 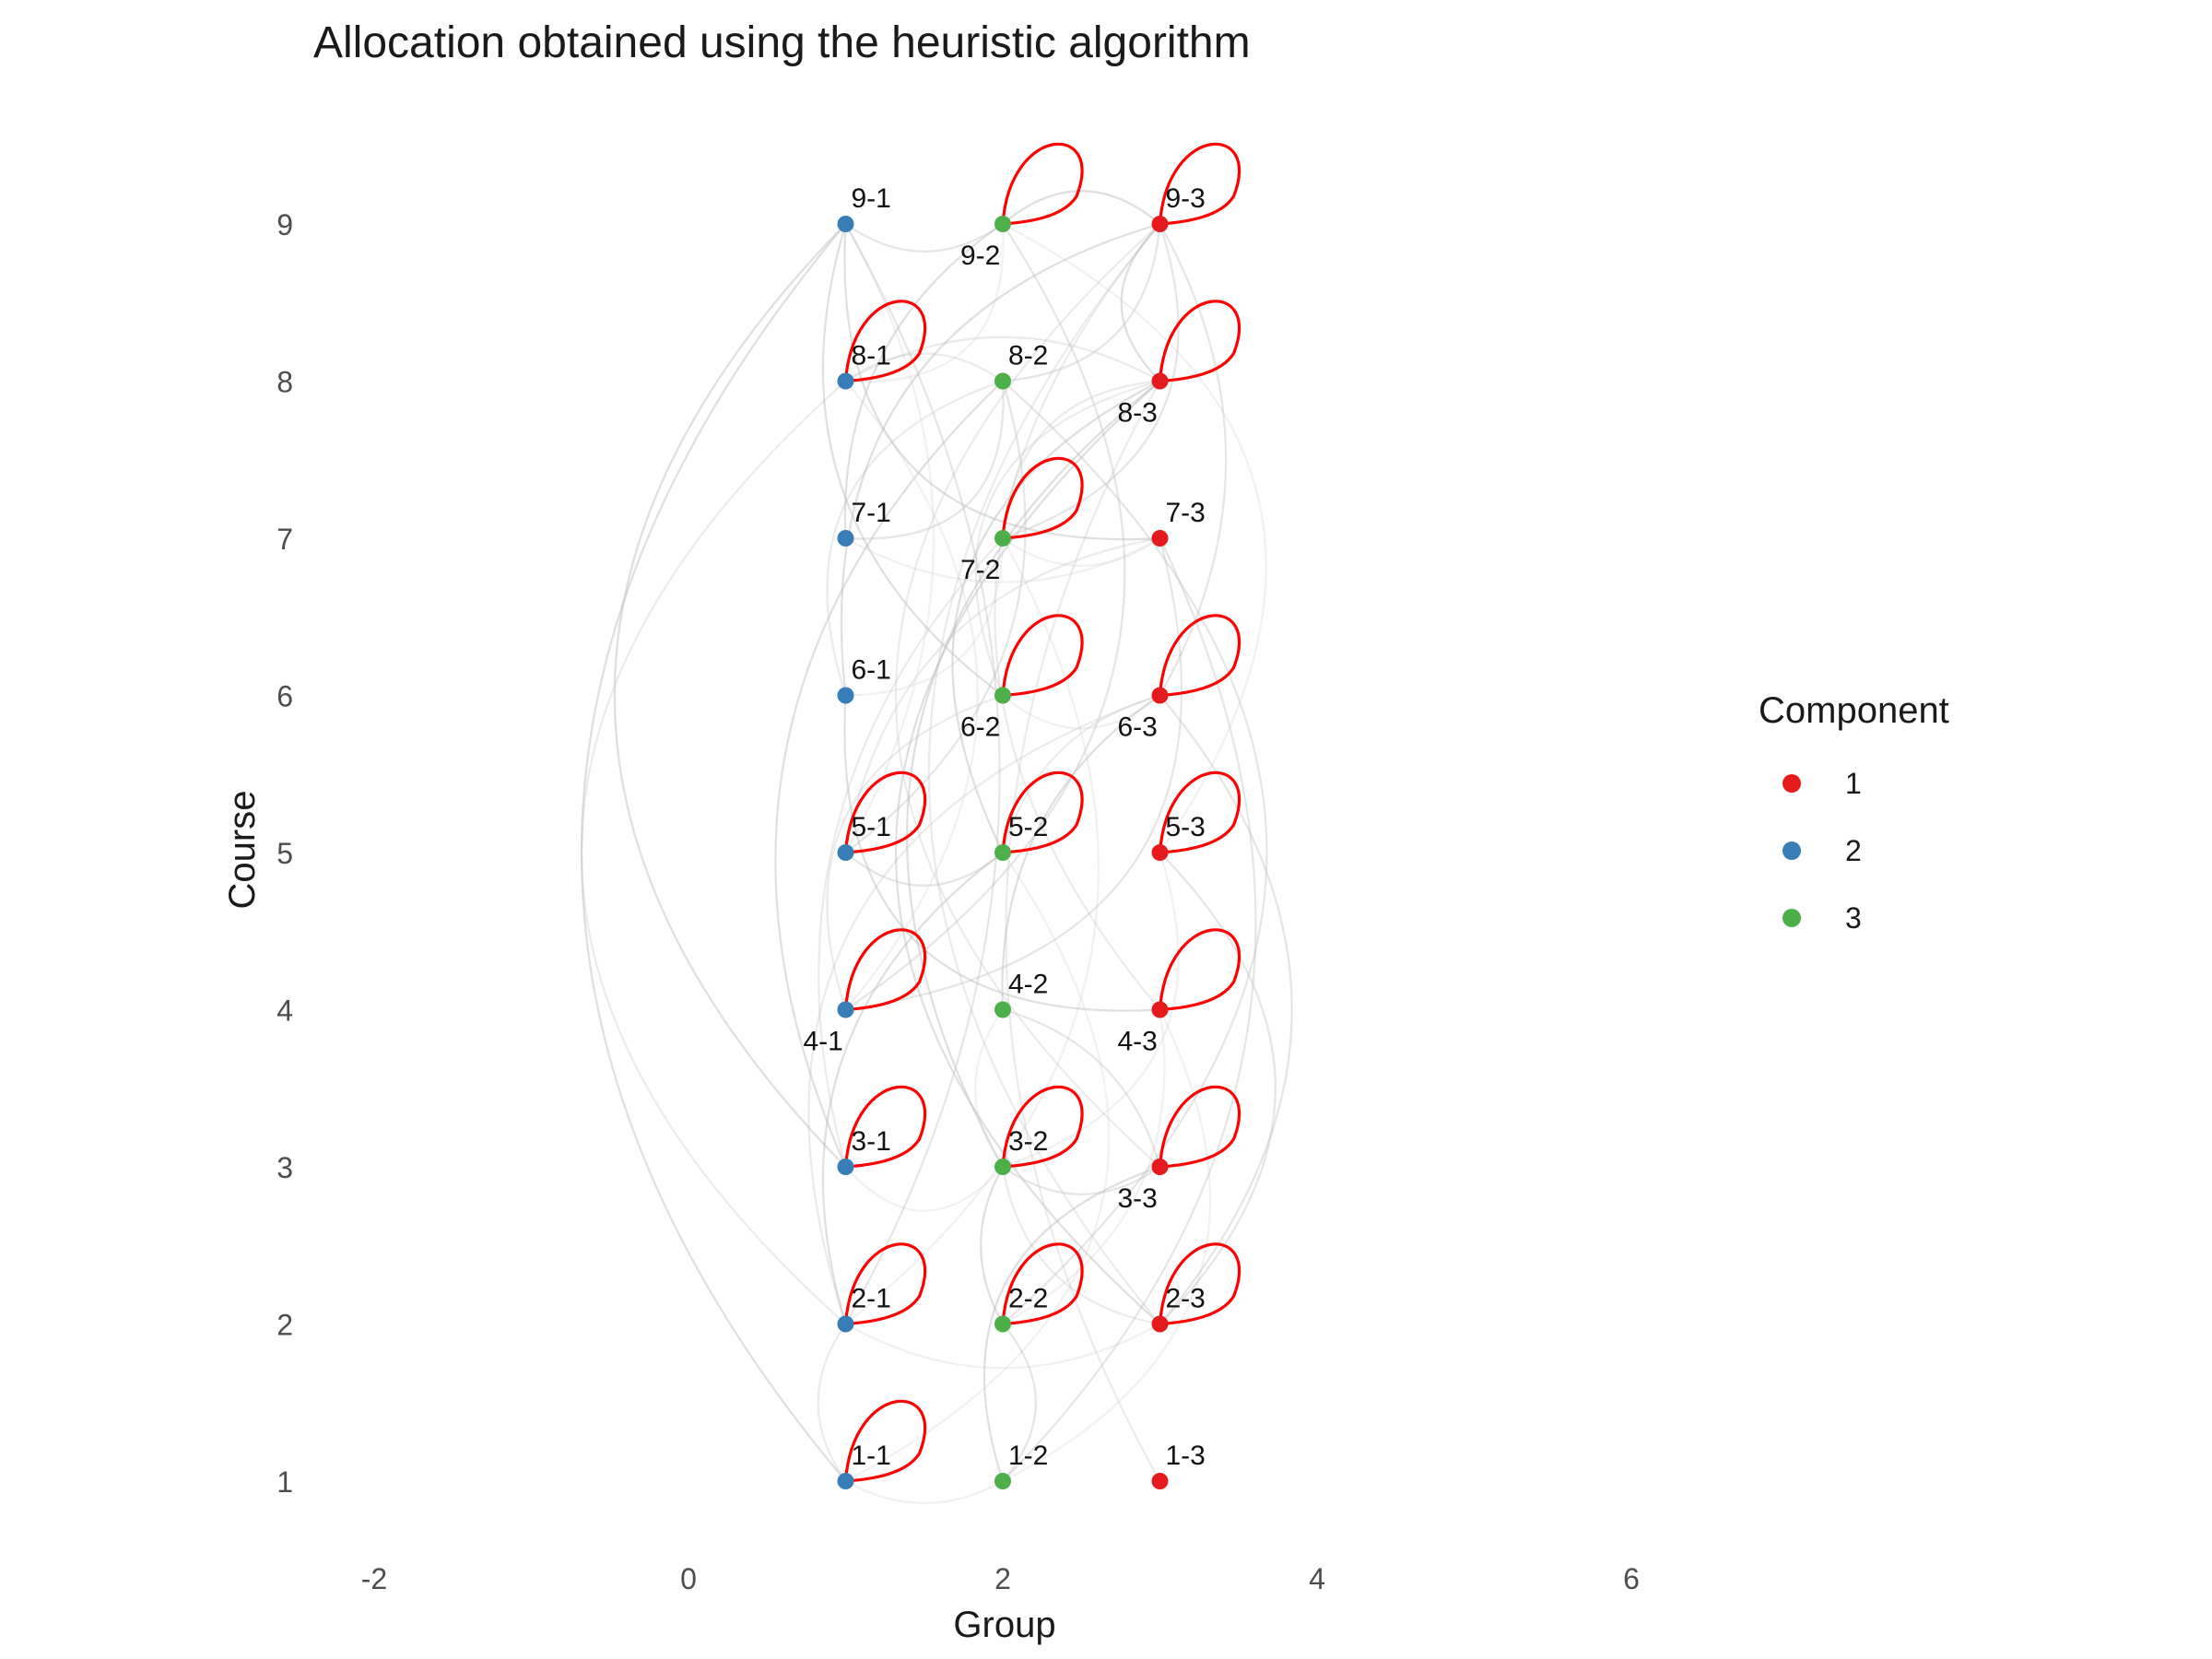 What do you see at coordinates (1186, 198) in the screenshot?
I see `node-label: 9-3` at bounding box center [1186, 198].